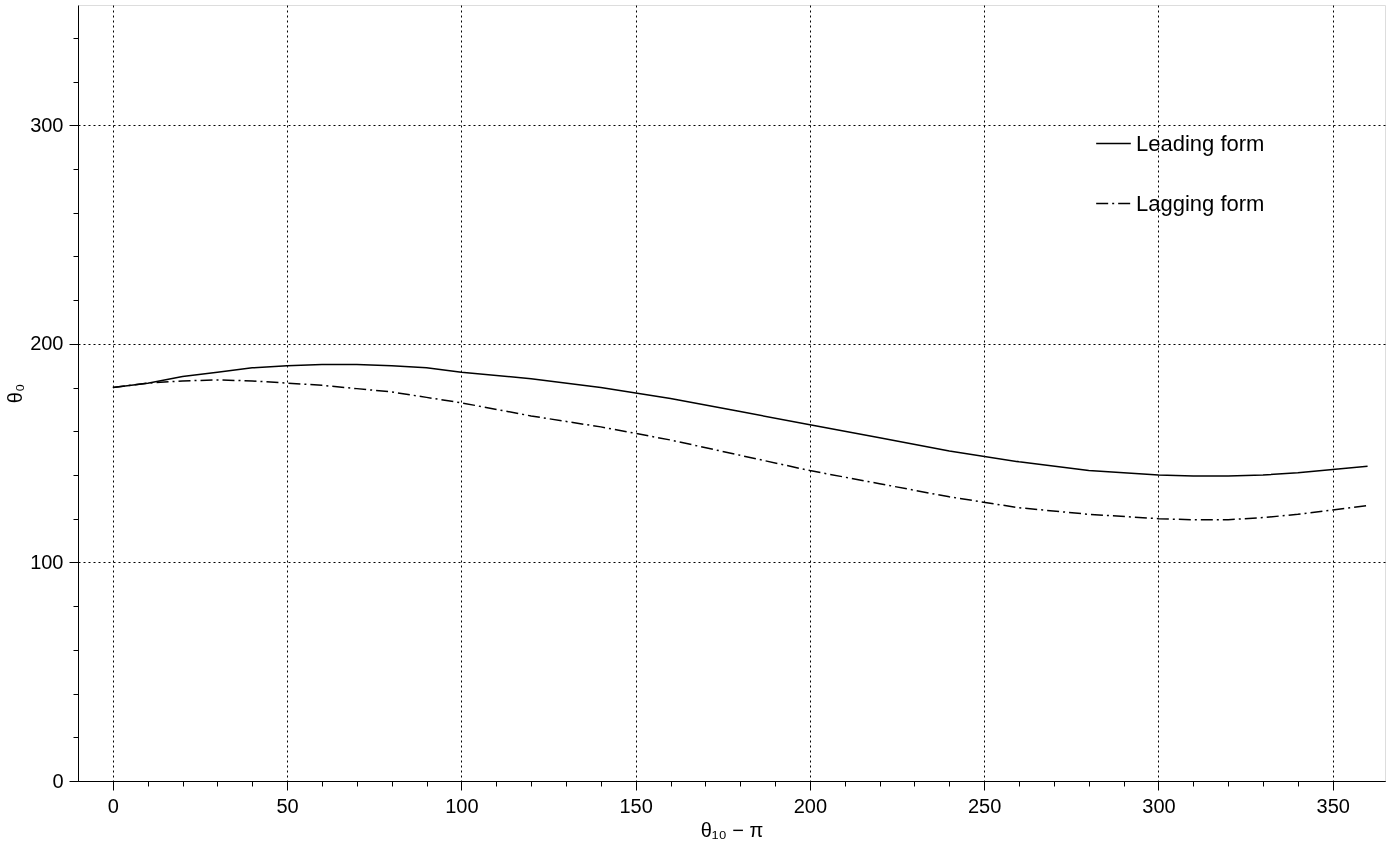  I want to click on x-tick-label: 0, so click(113, 805).